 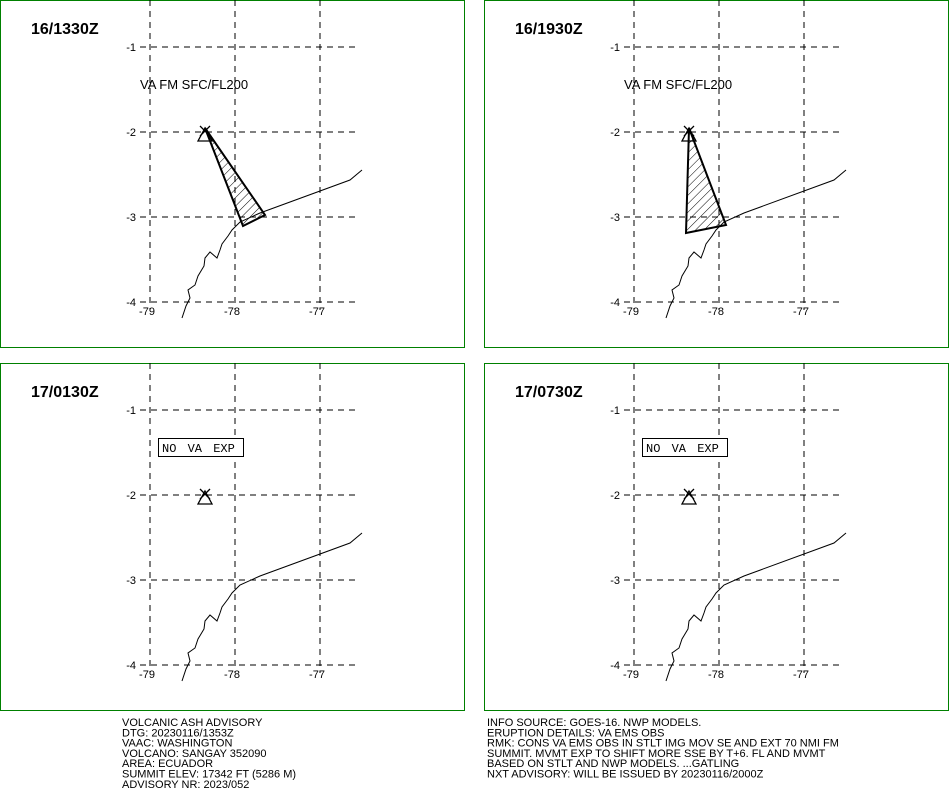 What do you see at coordinates (177, 744) in the screenshot?
I see `advisory-line: VAAC: WASHINGTON` at bounding box center [177, 744].